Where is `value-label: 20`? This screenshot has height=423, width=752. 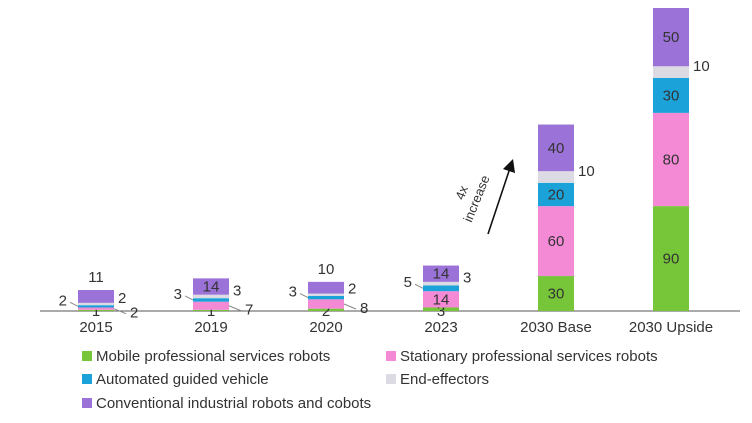
value-label: 20 is located at coordinates (556, 194).